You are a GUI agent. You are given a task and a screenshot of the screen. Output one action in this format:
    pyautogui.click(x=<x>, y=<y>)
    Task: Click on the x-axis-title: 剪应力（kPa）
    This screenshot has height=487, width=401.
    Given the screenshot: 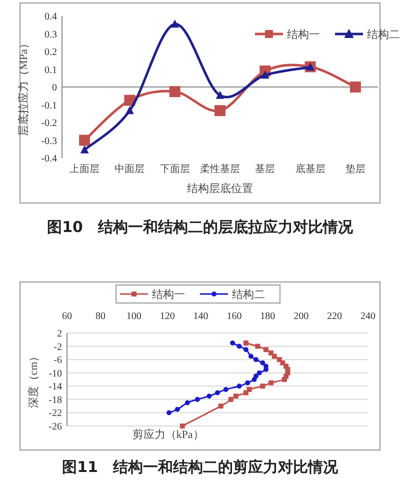 What is the action you would take?
    pyautogui.click(x=168, y=434)
    